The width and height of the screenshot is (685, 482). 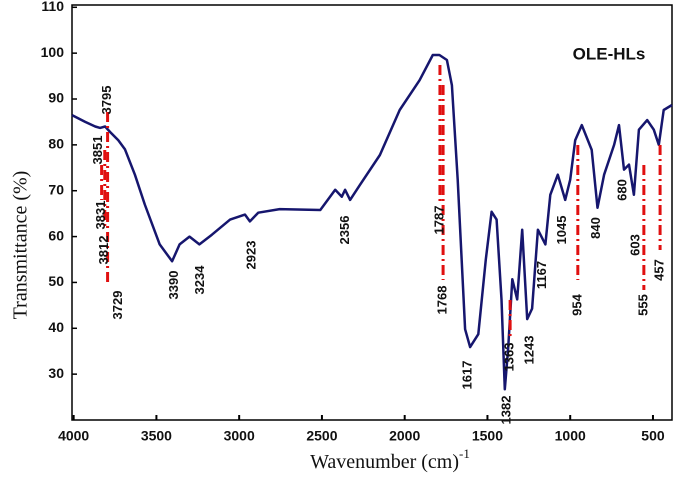 I want to click on peak-label: 1167, so click(x=541, y=275).